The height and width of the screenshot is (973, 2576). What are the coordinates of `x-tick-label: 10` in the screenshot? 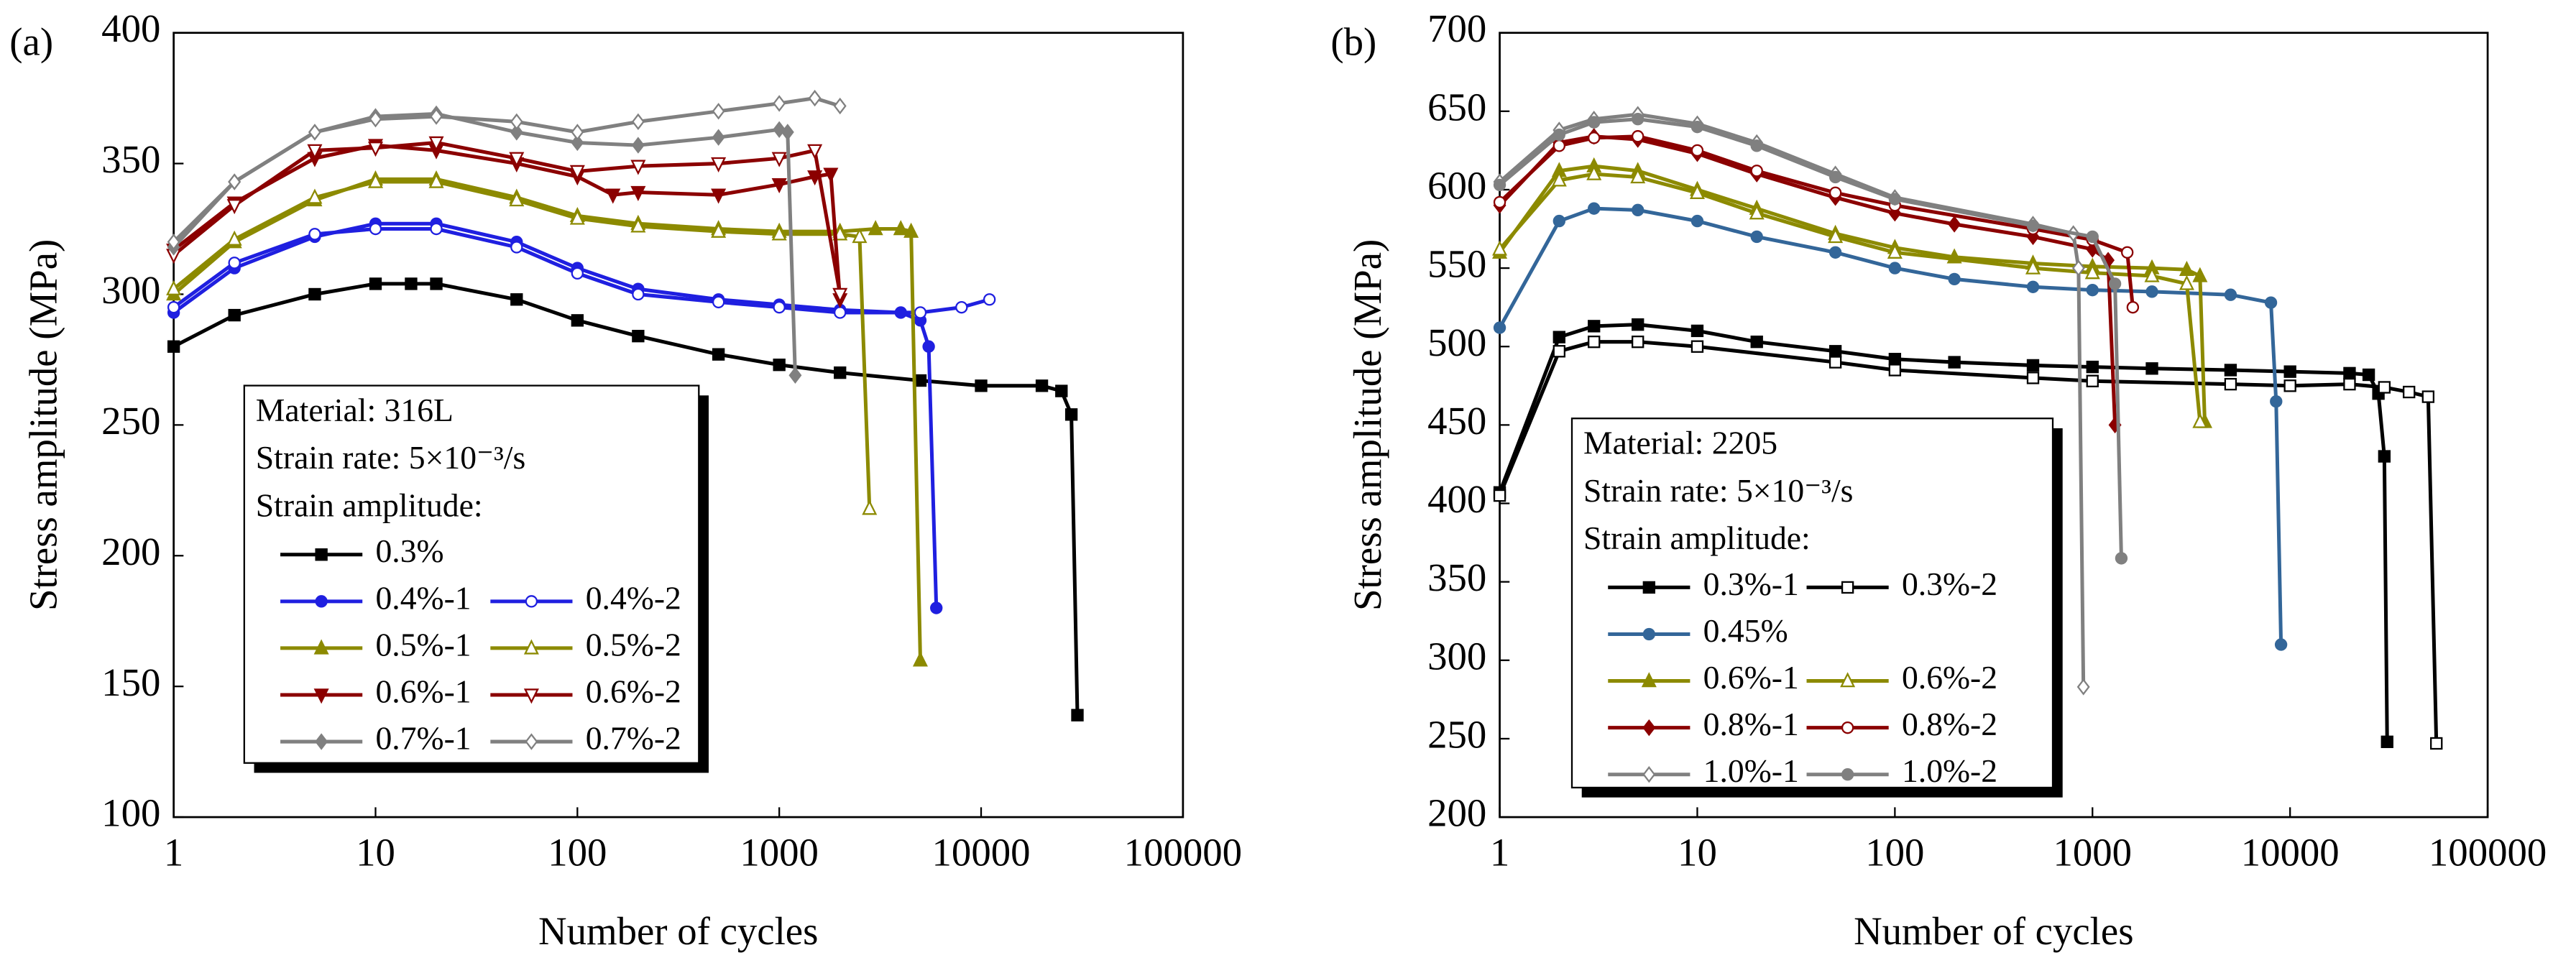 It's located at (1697, 852).